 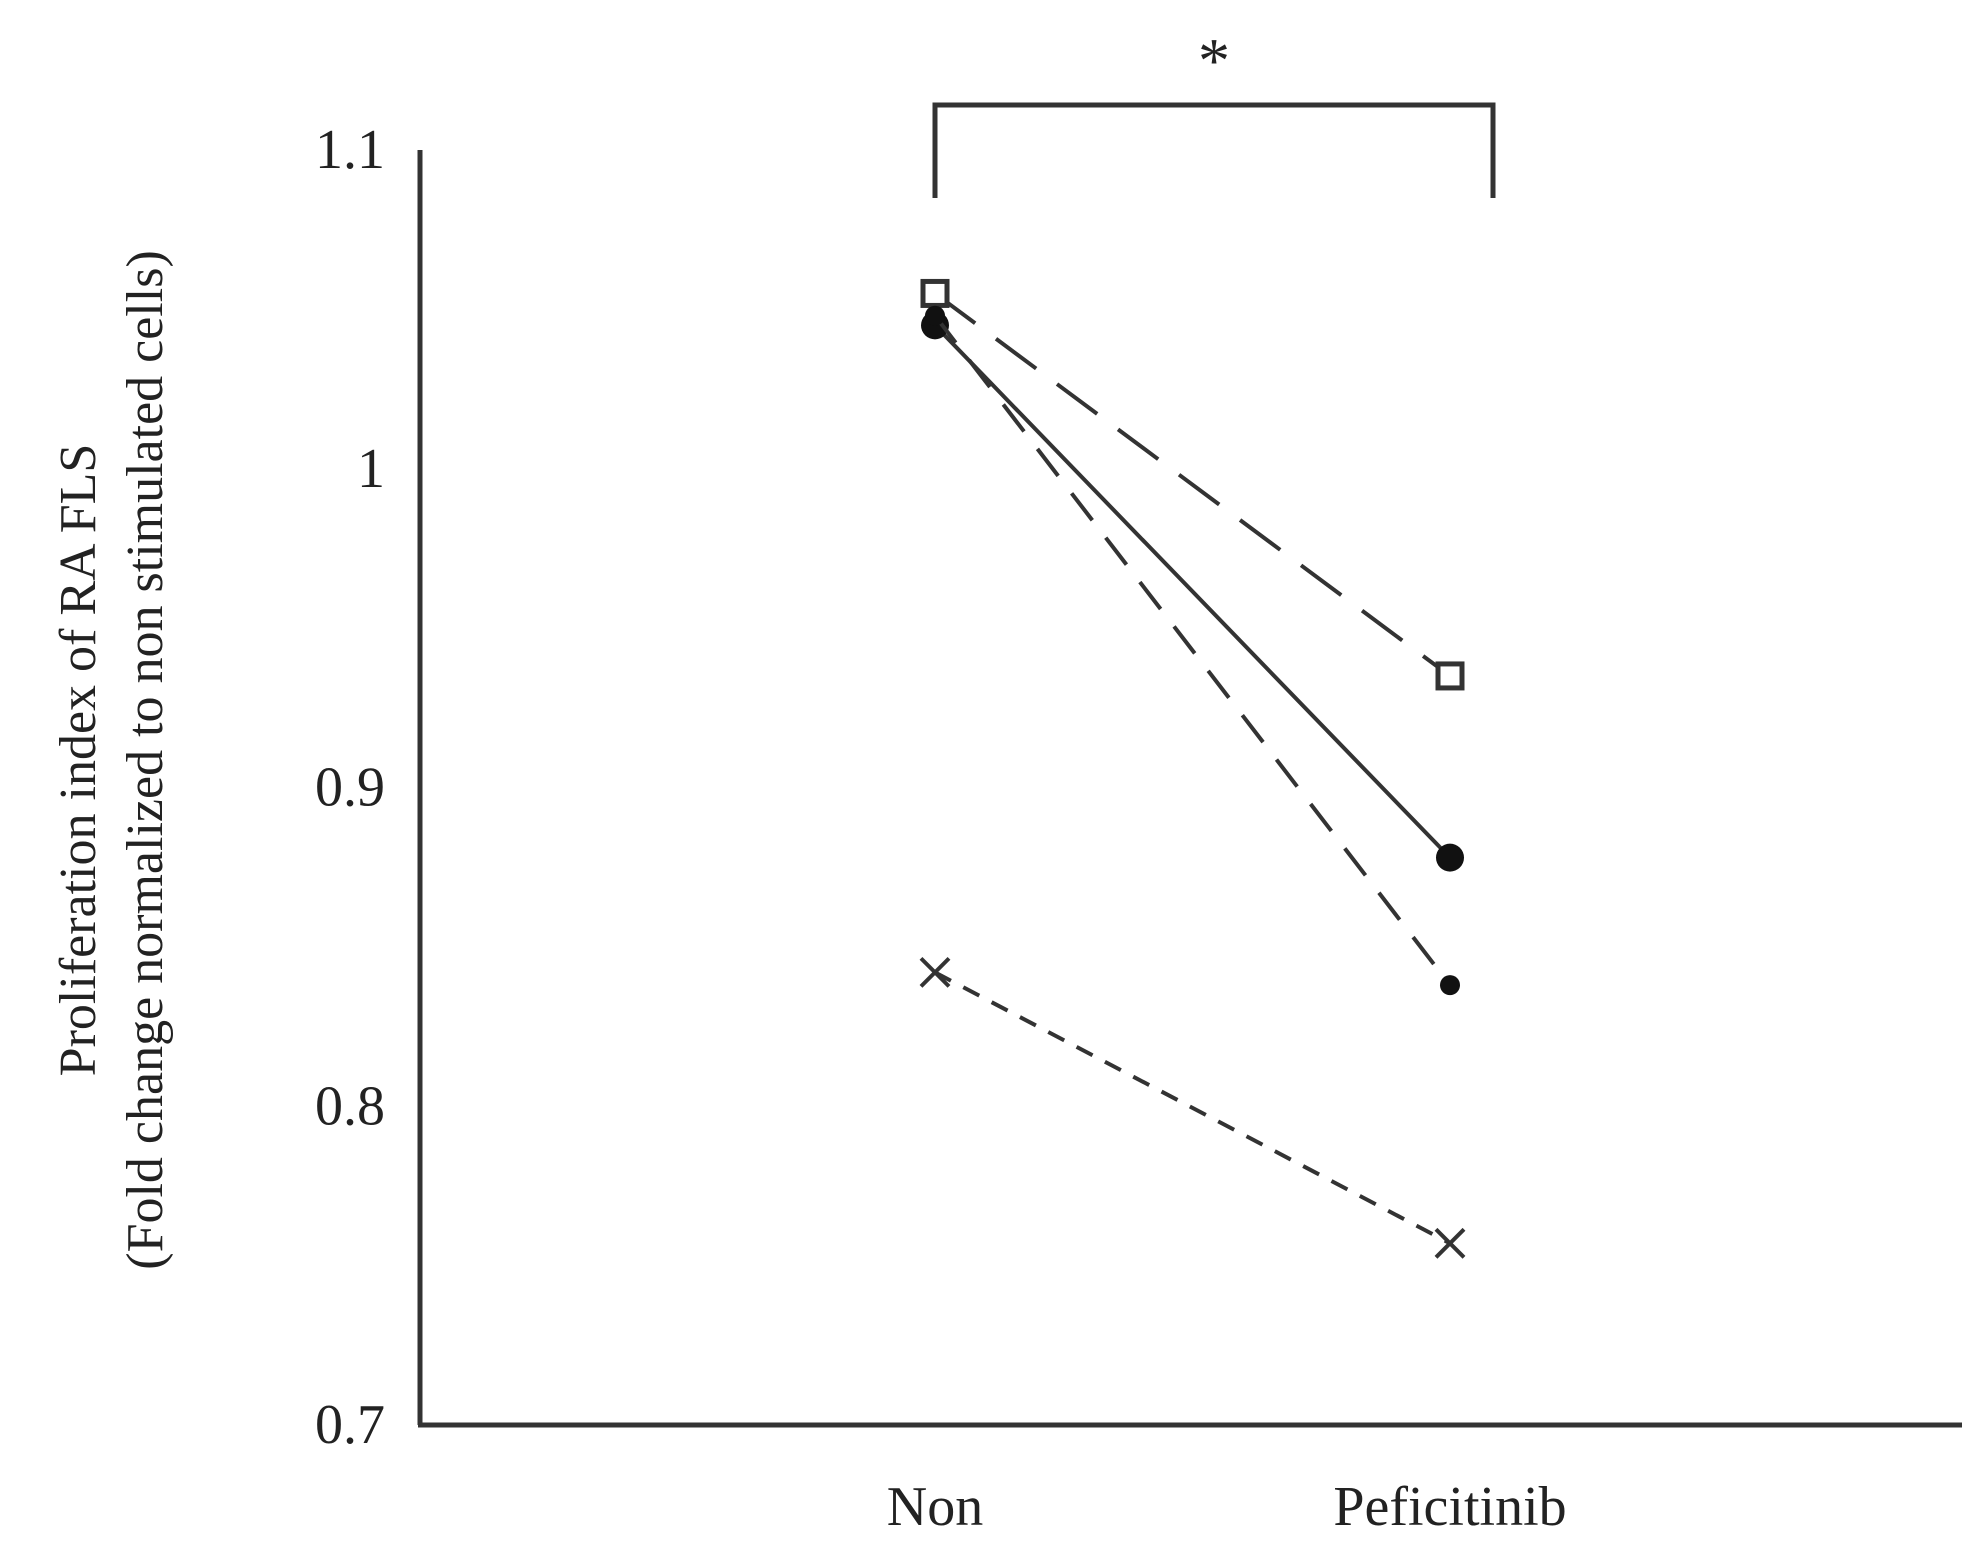 I want to click on y-tick-label: 1, so click(x=371, y=469).